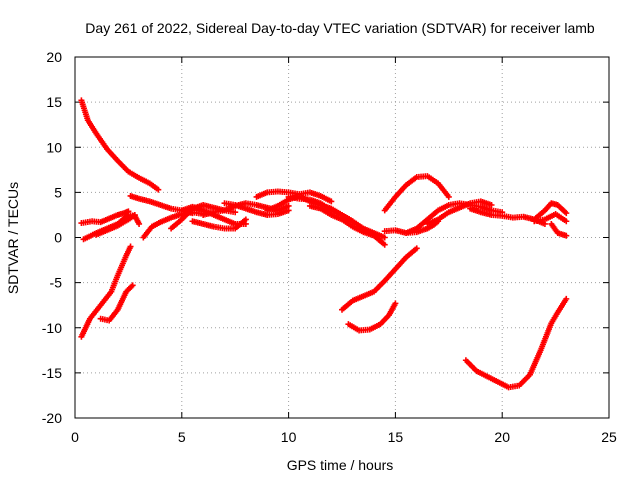 The height and width of the screenshot is (480, 640). I want to click on x-axis-title: GPS time / hours, so click(340, 465).